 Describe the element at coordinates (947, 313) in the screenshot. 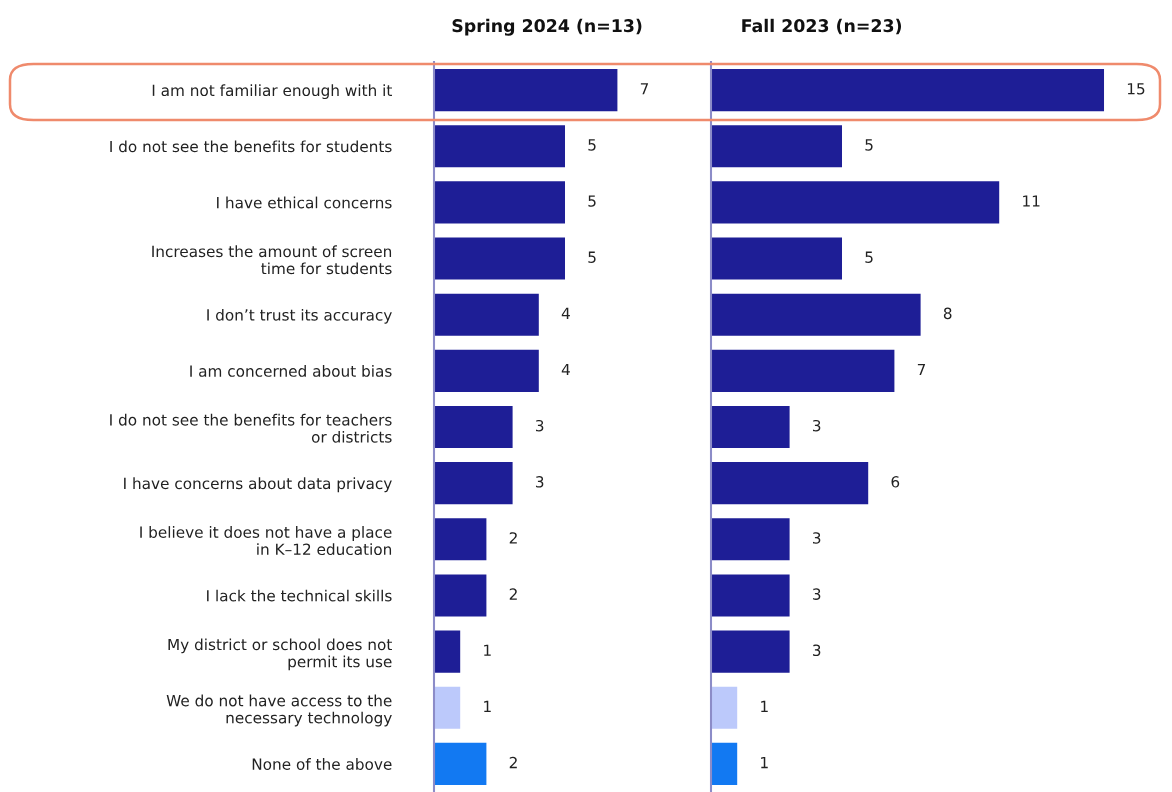

I see `data-label: 8` at that location.